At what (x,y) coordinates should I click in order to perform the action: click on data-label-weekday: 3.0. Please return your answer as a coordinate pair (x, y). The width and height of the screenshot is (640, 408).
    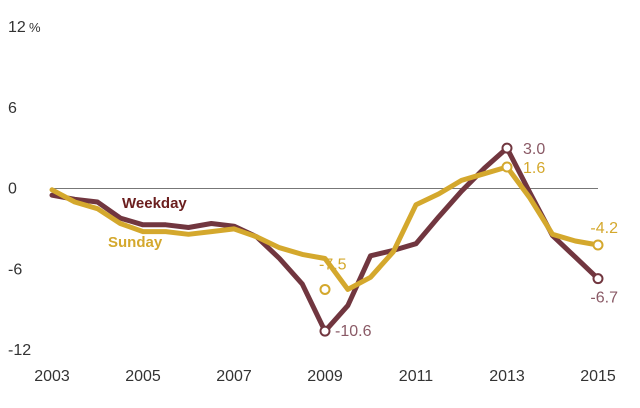
    Looking at the image, I should click on (534, 149).